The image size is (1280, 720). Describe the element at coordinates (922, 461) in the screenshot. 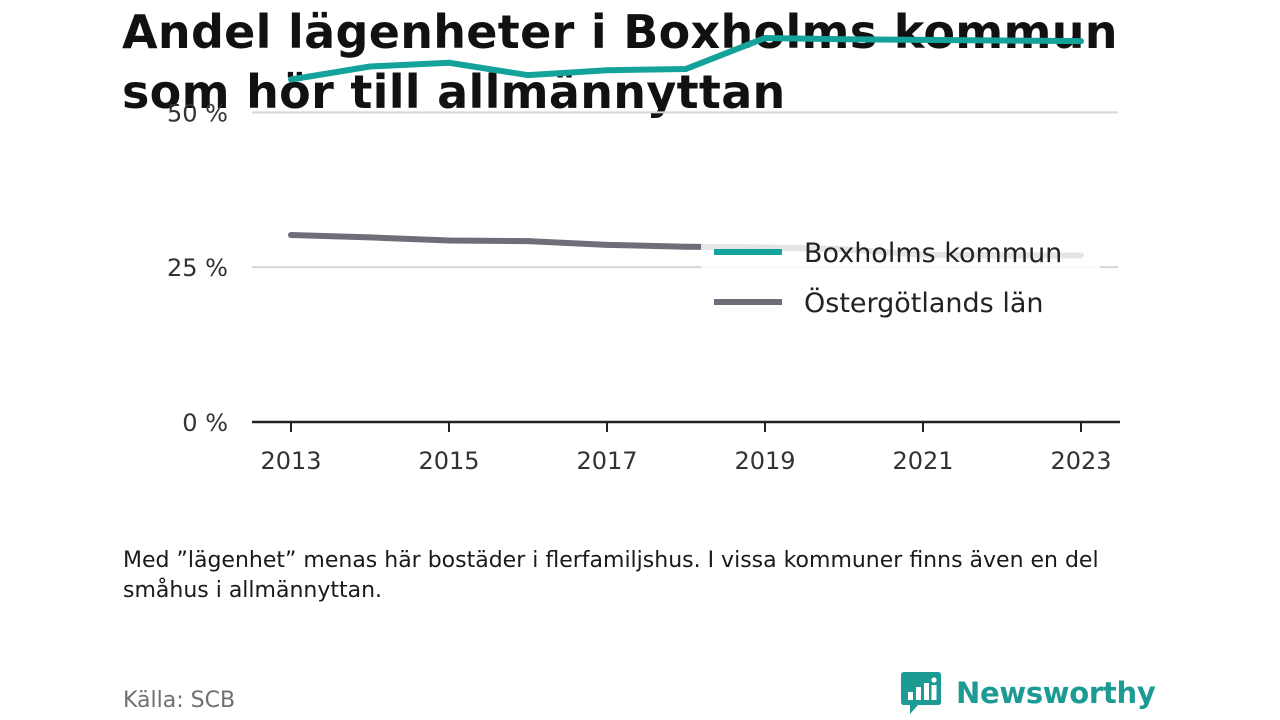

I see `x-tick-label: 2021` at that location.